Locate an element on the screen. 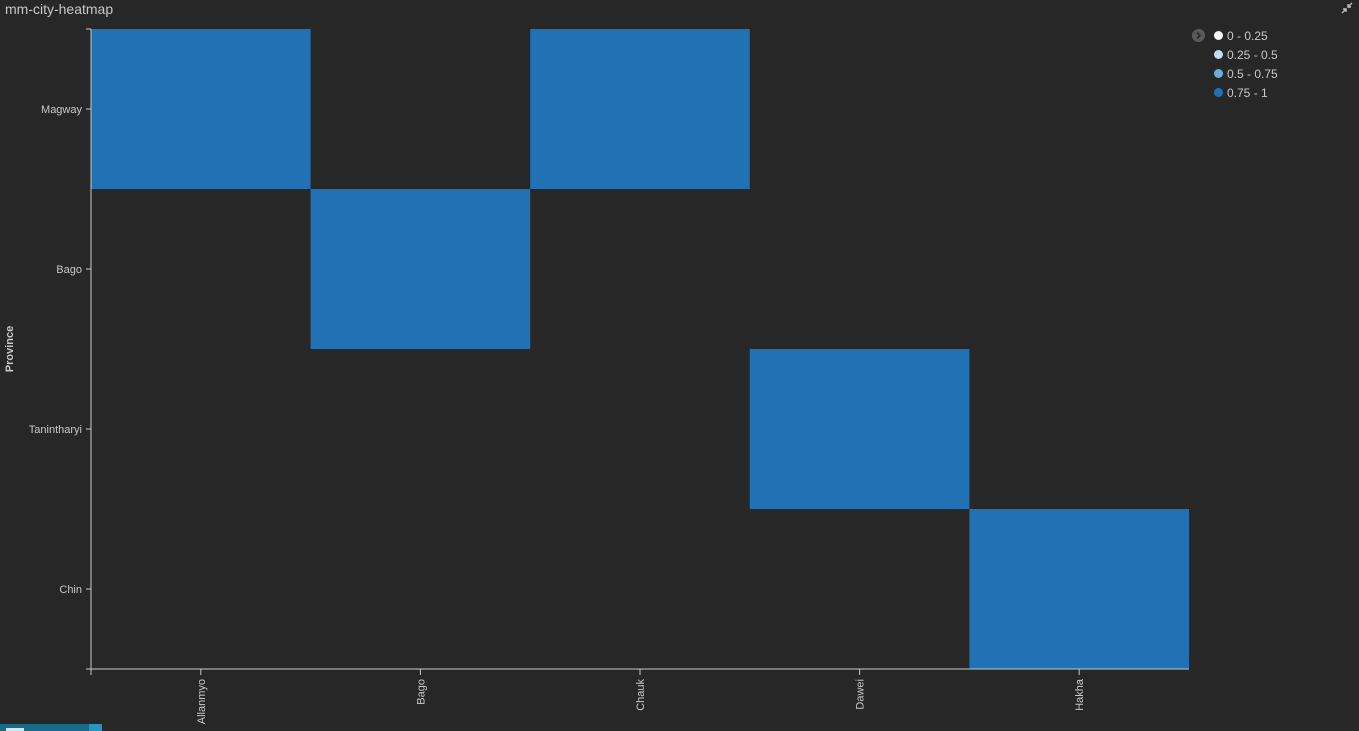 This screenshot has height=731, width=1359. legend-item: 0 - 0.25 is located at coordinates (1274, 35).